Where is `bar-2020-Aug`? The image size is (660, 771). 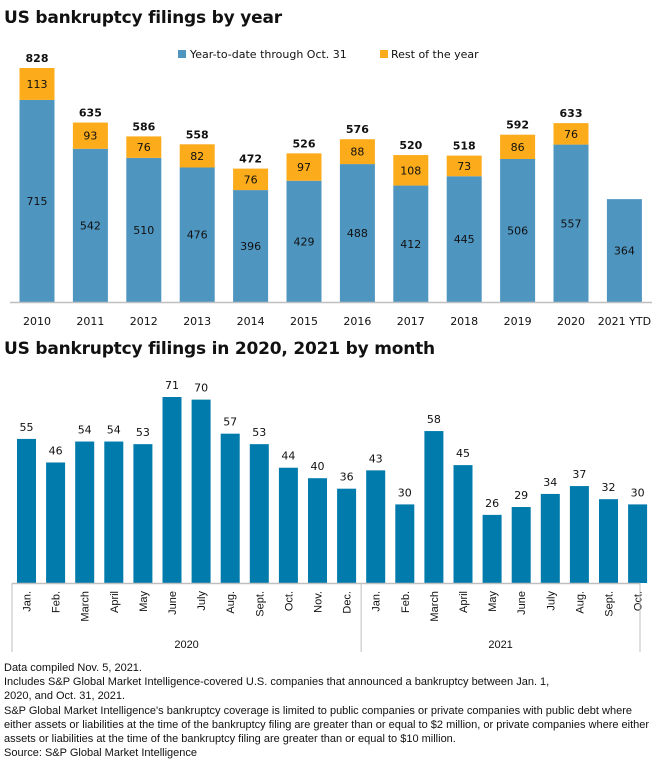
bar-2020-Aug is located at coordinates (230, 508).